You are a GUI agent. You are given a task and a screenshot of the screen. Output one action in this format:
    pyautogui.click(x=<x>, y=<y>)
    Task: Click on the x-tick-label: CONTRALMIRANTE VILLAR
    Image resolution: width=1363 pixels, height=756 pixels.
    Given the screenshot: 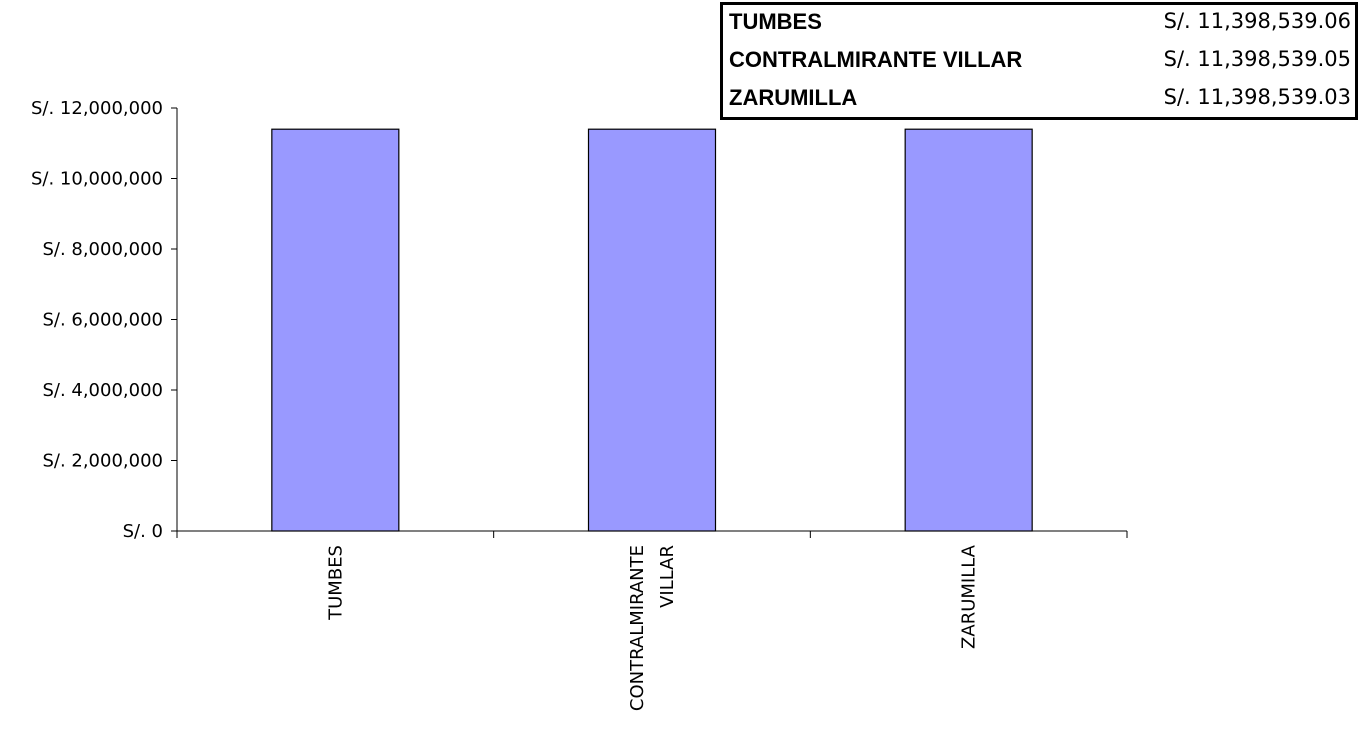 What is the action you would take?
    pyautogui.click(x=652, y=628)
    